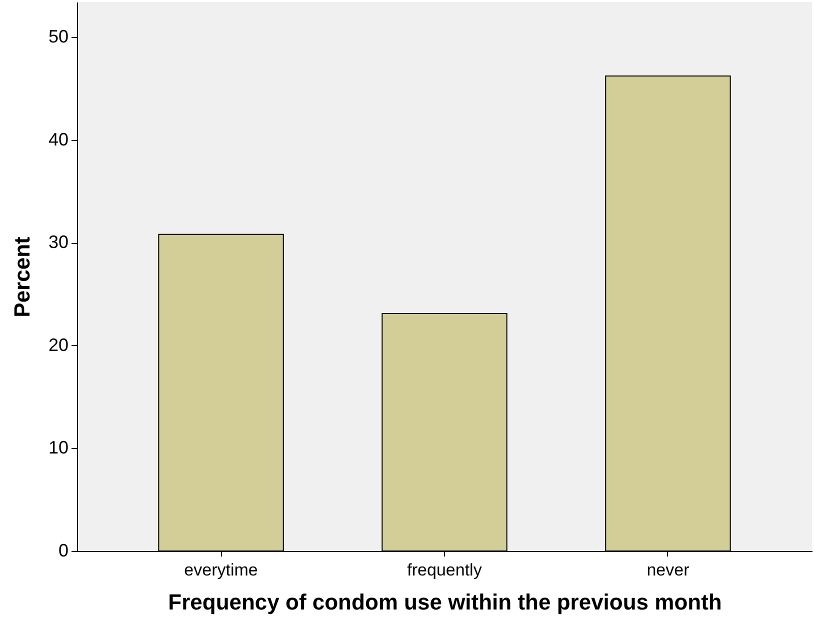 This screenshot has width=814, height=633. What do you see at coordinates (58, 344) in the screenshot?
I see `y-tick-label: 20` at bounding box center [58, 344].